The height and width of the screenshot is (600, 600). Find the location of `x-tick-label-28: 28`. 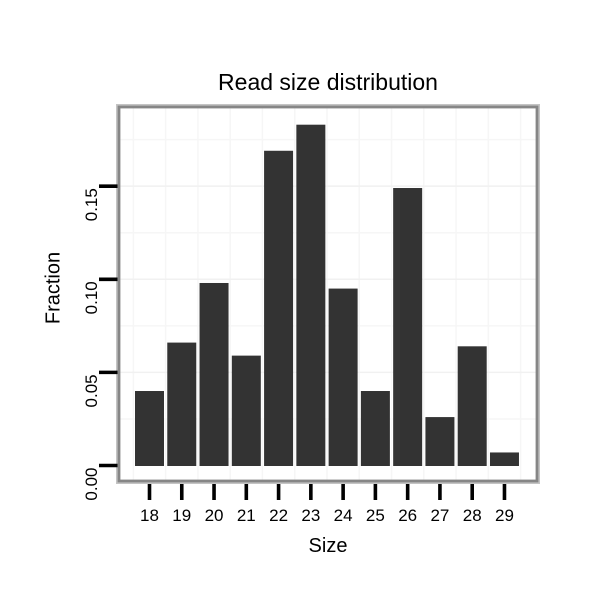

x-tick-label-28: 28 is located at coordinates (472, 515).